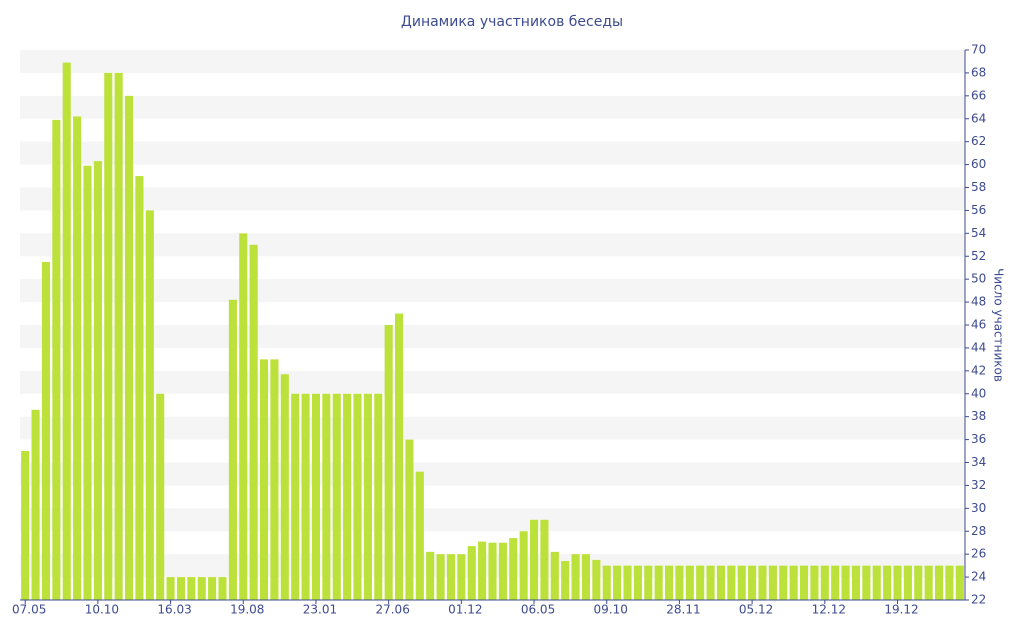  Describe the element at coordinates (978, 141) in the screenshot. I see `y-tick-label: 62` at that location.